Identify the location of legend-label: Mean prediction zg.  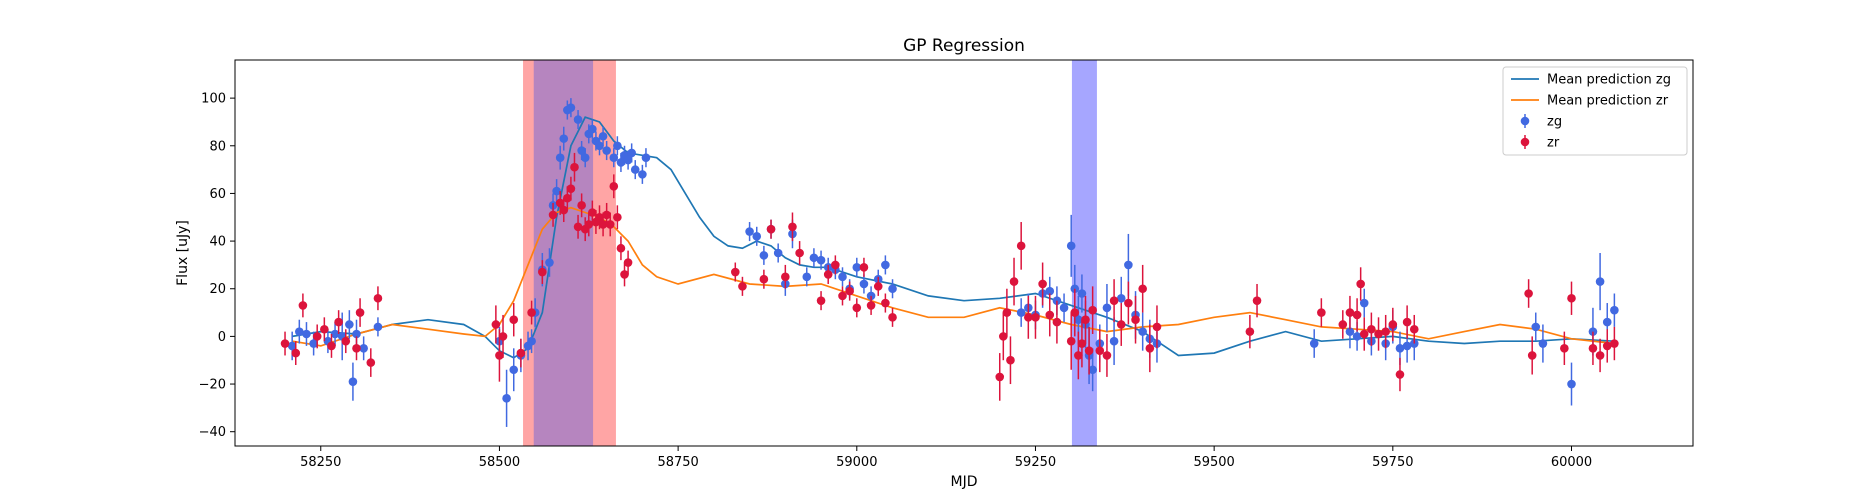
(1609, 80).